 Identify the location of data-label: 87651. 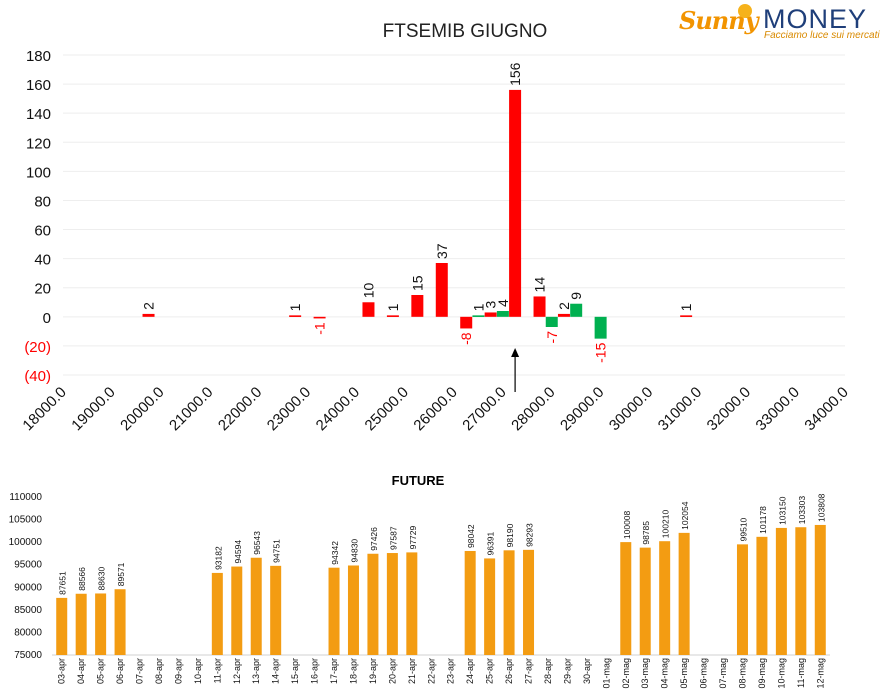
(63, 583).